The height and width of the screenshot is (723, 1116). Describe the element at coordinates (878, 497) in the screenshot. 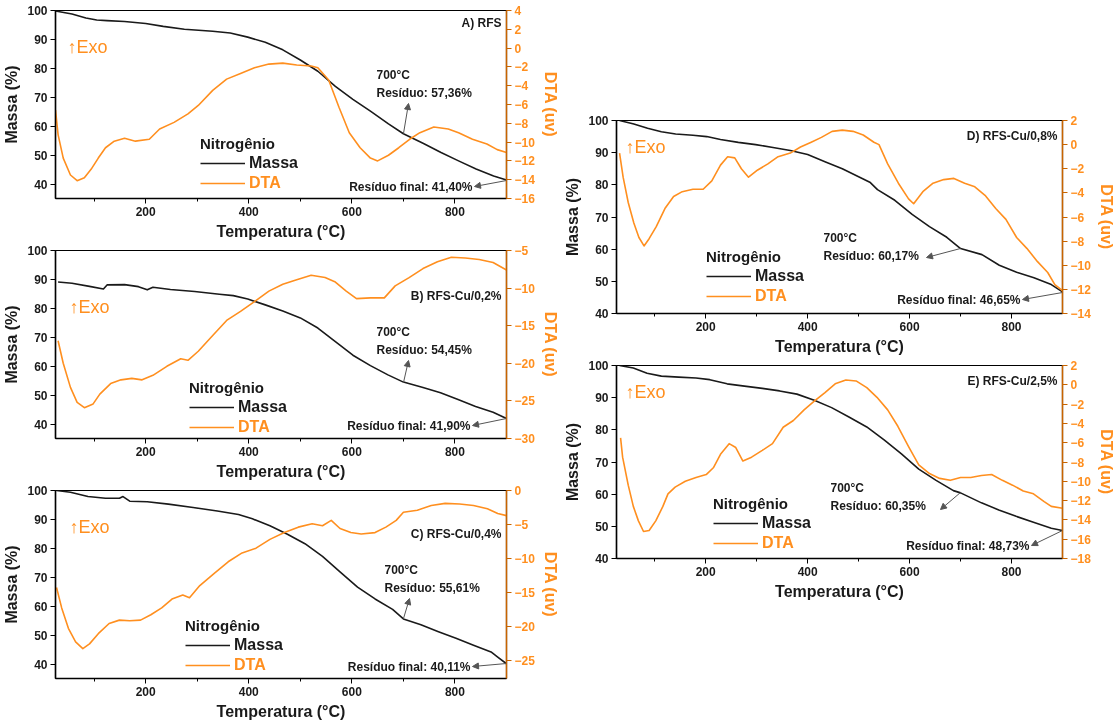

I see `annotation: 700°C Resíduo: 60,35%` at that location.